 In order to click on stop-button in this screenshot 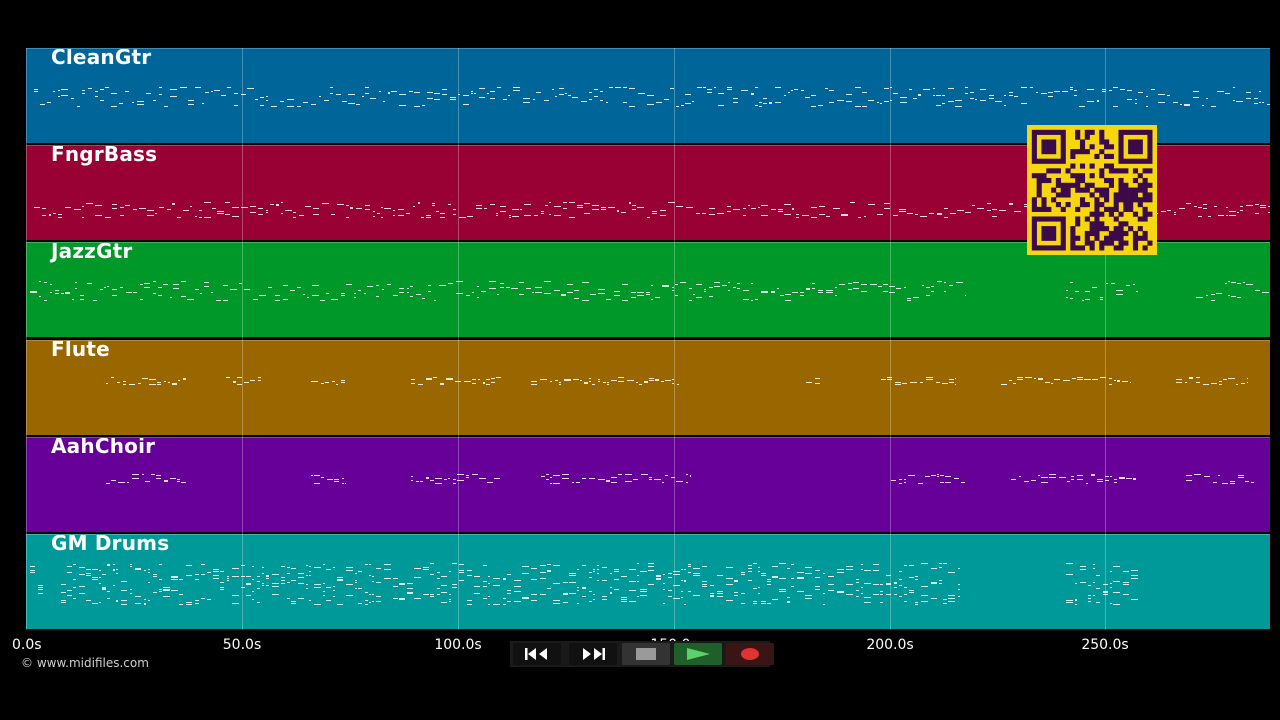, I will do `click(646, 654)`.